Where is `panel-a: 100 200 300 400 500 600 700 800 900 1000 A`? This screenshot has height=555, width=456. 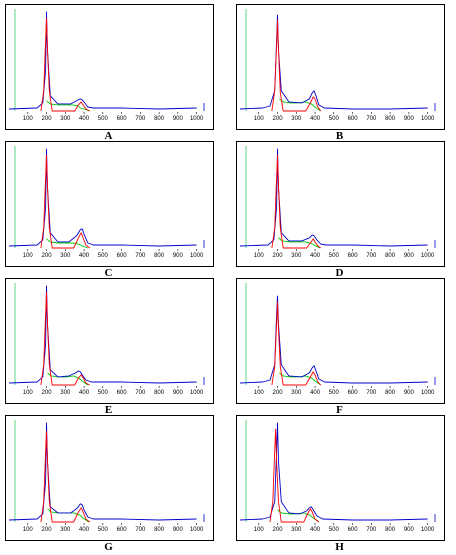
panel-a: 100 200 300 400 500 600 700 800 900 1000 A is located at coordinates (109, 74).